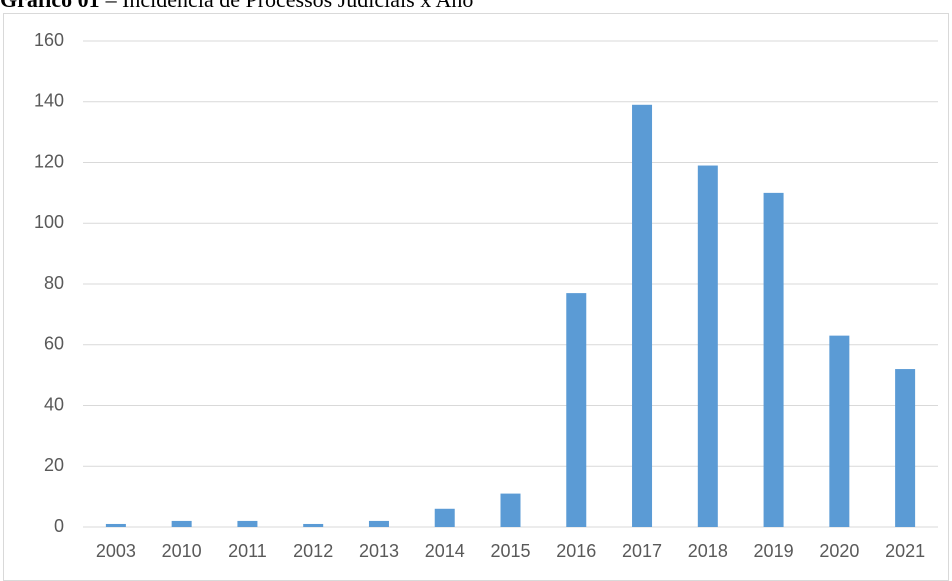  Describe the element at coordinates (379, 551) in the screenshot. I see `x-tick-label: 2013` at that location.